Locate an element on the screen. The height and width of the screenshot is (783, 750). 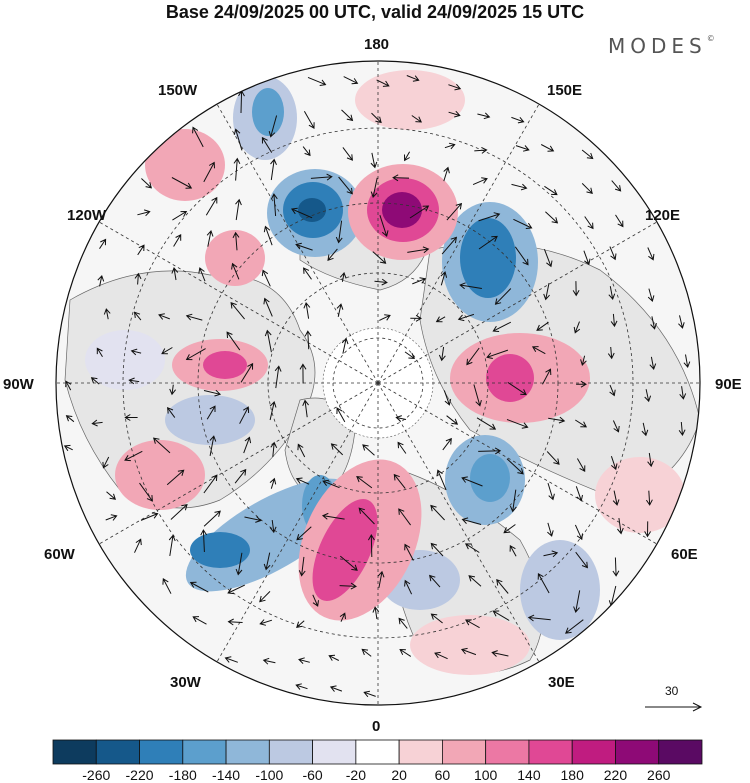
colorbar-label: -20 is located at coordinates (355, 775).